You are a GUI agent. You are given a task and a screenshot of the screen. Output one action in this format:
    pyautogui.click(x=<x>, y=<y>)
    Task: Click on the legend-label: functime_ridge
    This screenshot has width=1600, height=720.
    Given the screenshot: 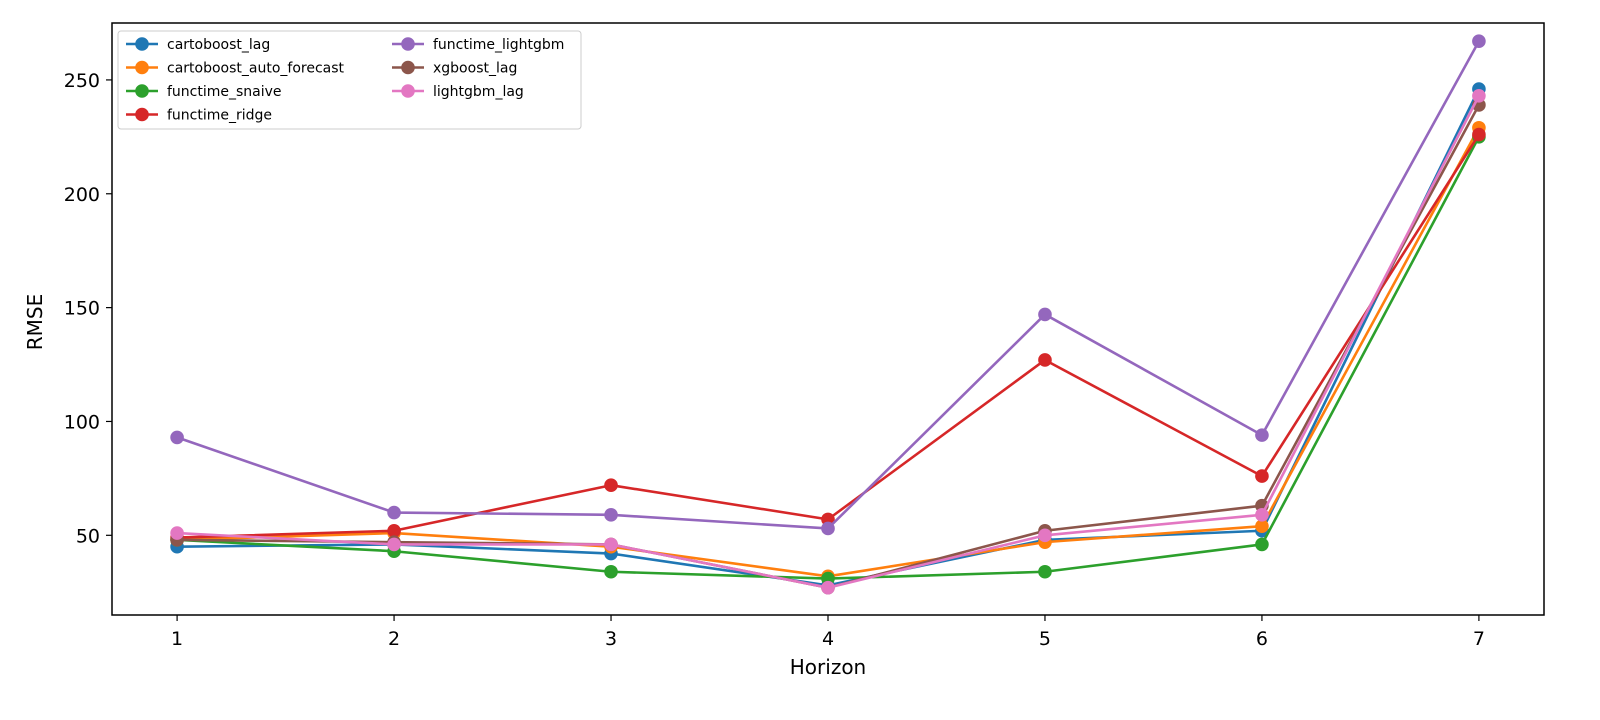 What is the action you would take?
    pyautogui.click(x=219, y=116)
    